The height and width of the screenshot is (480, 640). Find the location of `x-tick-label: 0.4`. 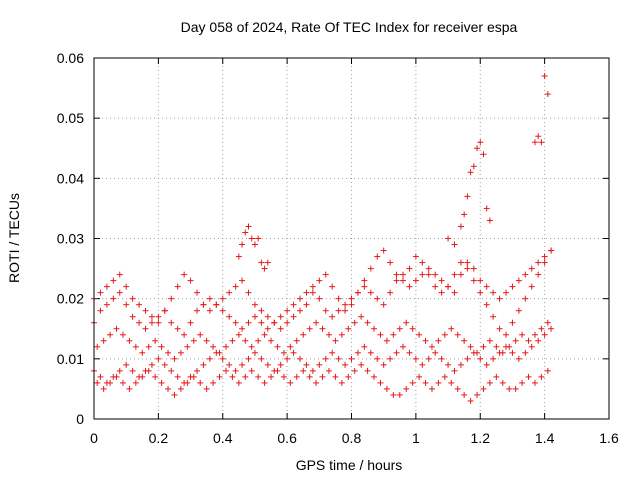

x-tick-label: 0.4 is located at coordinates (223, 438).